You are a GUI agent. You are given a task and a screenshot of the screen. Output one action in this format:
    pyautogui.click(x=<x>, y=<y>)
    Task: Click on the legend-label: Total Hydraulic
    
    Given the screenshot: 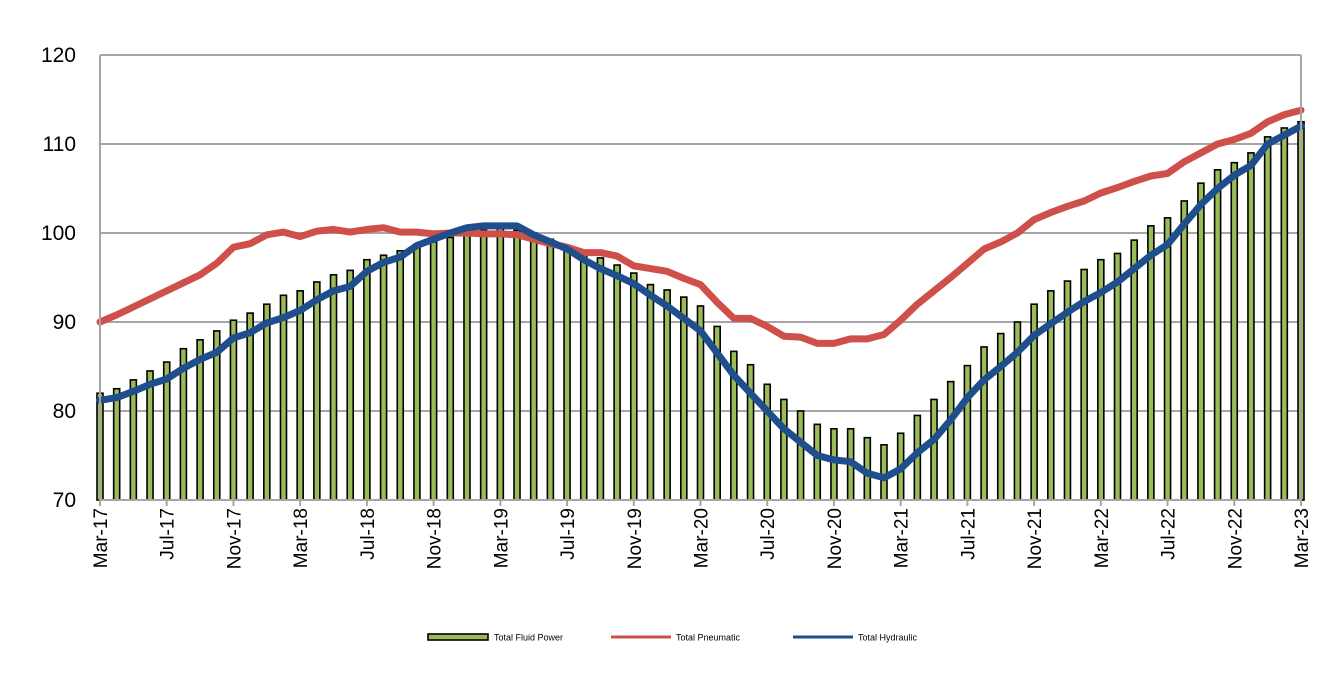 What is the action you would take?
    pyautogui.click(x=888, y=638)
    